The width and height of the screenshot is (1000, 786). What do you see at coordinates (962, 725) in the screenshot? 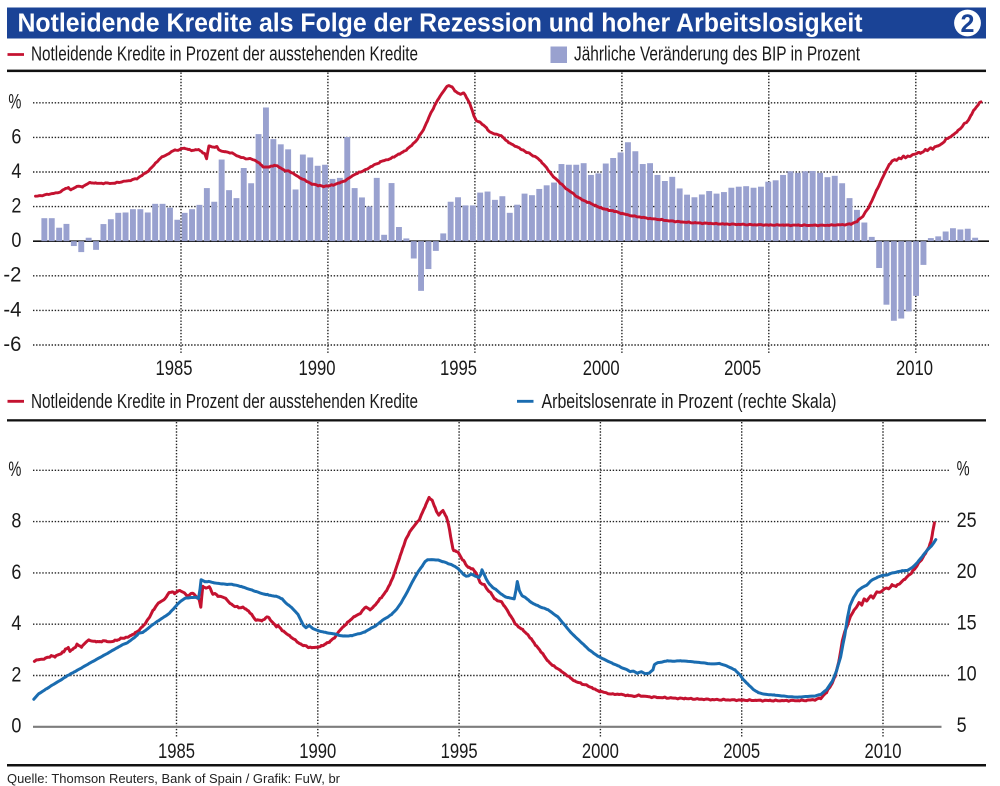
I see `svg-text: 5` at bounding box center [962, 725].